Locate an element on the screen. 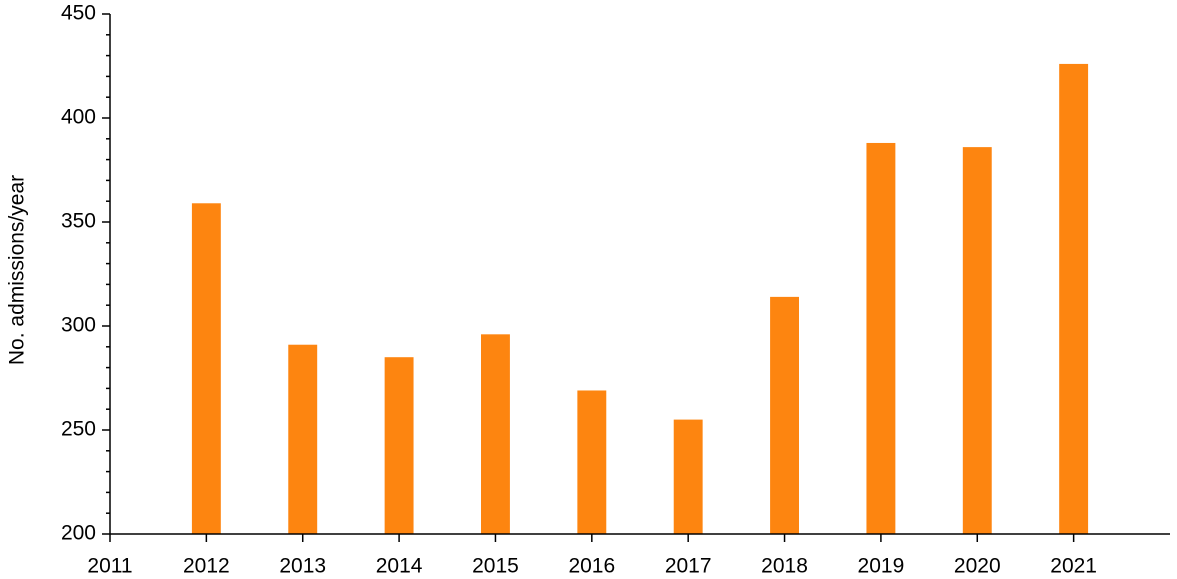 The height and width of the screenshot is (579, 1177). y-axis-label: No. admissions/year is located at coordinates (17, 270).